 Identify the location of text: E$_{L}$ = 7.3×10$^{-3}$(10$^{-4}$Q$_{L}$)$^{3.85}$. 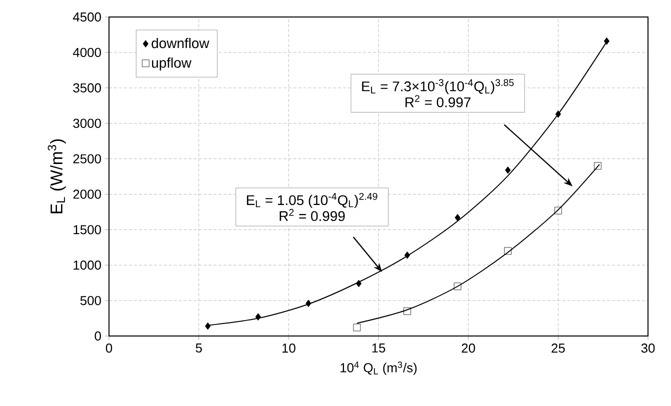
(438, 86).